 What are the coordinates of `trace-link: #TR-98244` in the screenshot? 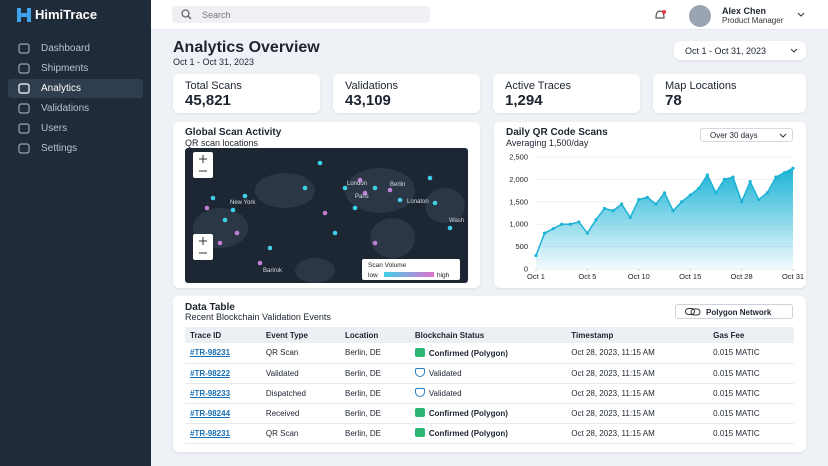 It's located at (210, 413).